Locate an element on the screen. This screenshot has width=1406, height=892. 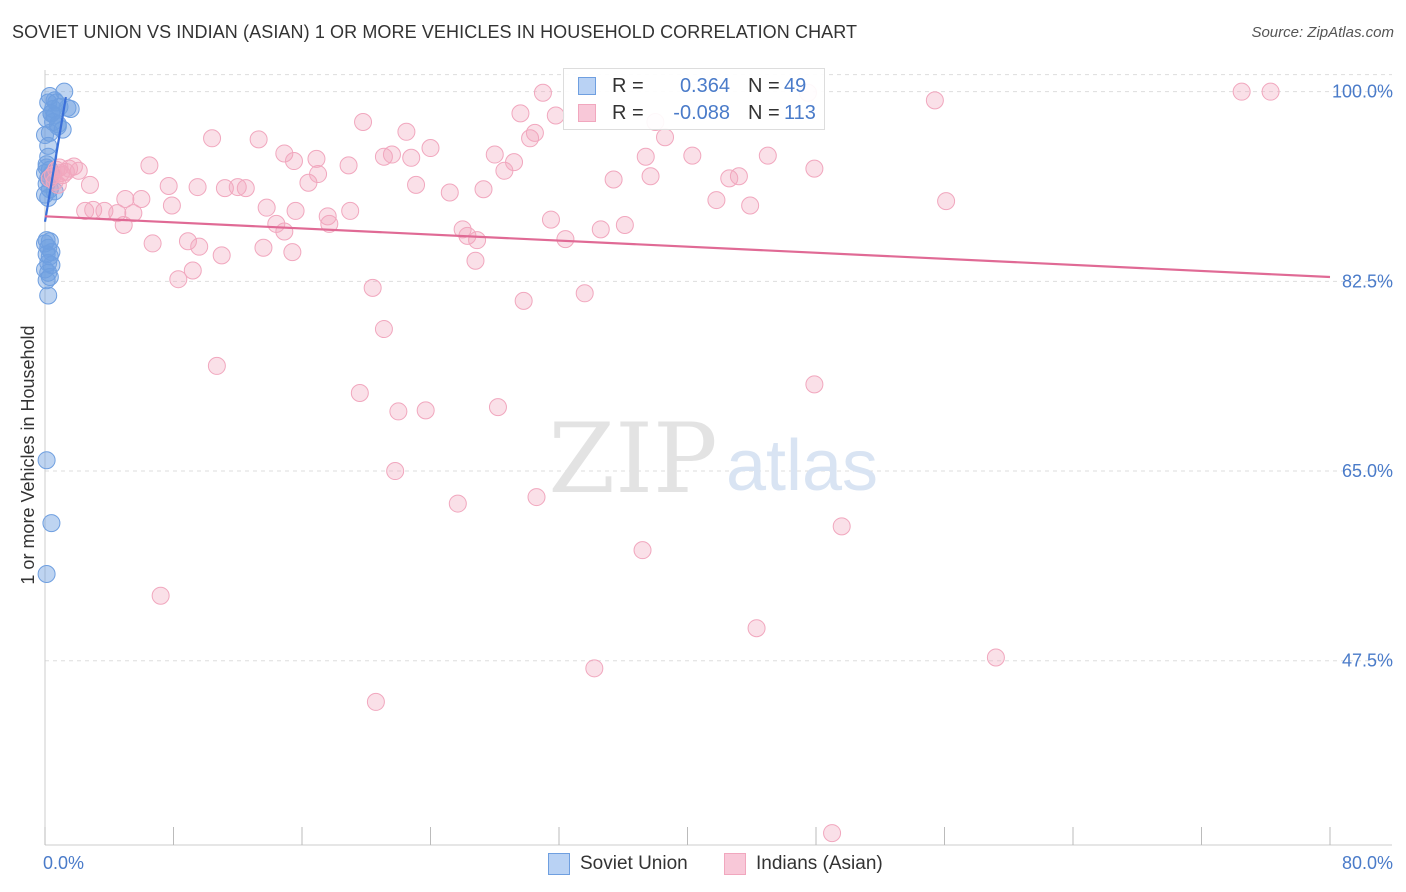
y-tick-label: 65.0% is located at coordinates (1367, 471).